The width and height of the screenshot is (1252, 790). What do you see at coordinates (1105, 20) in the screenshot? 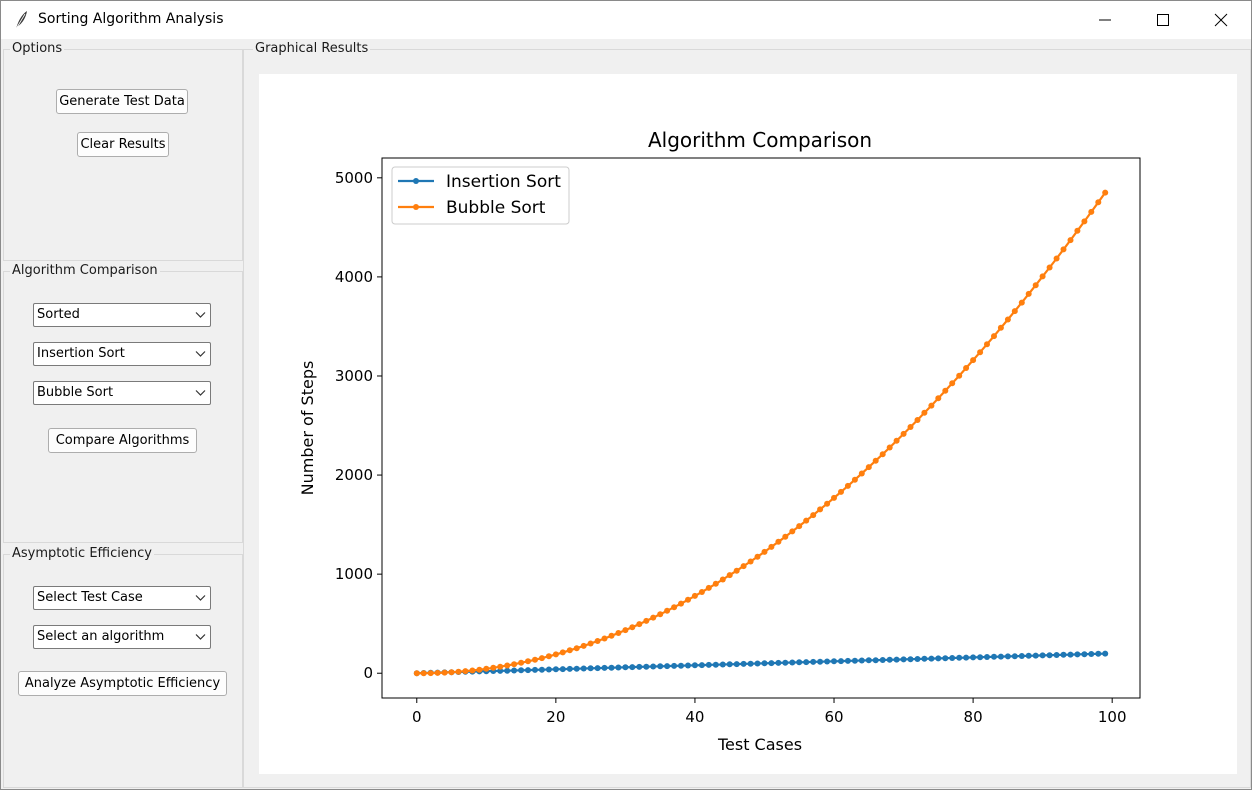
I see `minimize-button` at bounding box center [1105, 20].